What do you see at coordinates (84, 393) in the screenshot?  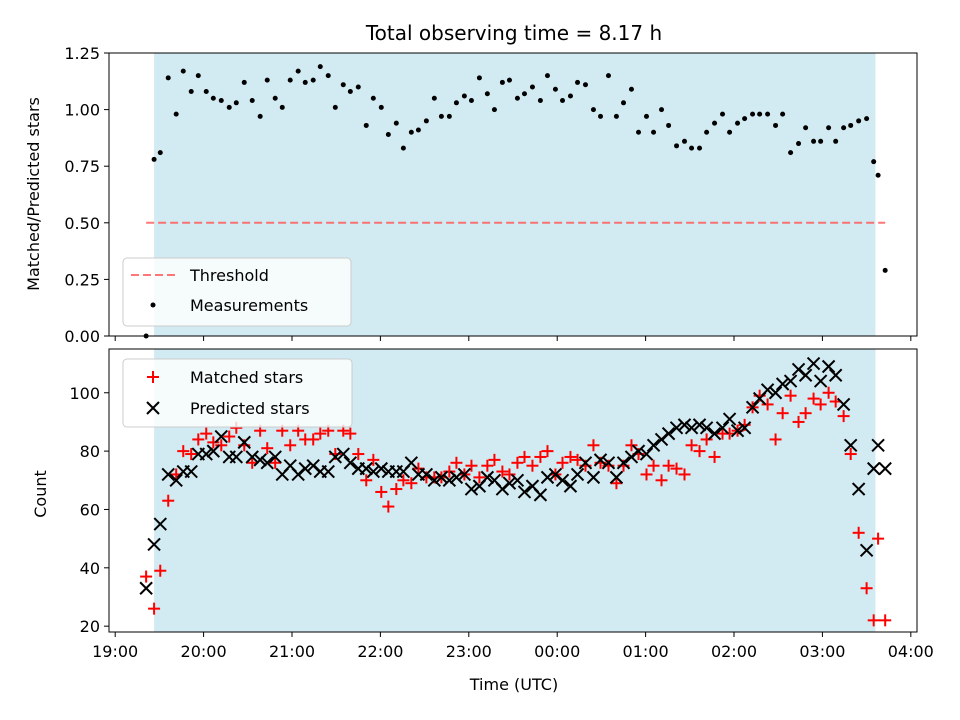 I see `y-tick-label: 100` at bounding box center [84, 393].